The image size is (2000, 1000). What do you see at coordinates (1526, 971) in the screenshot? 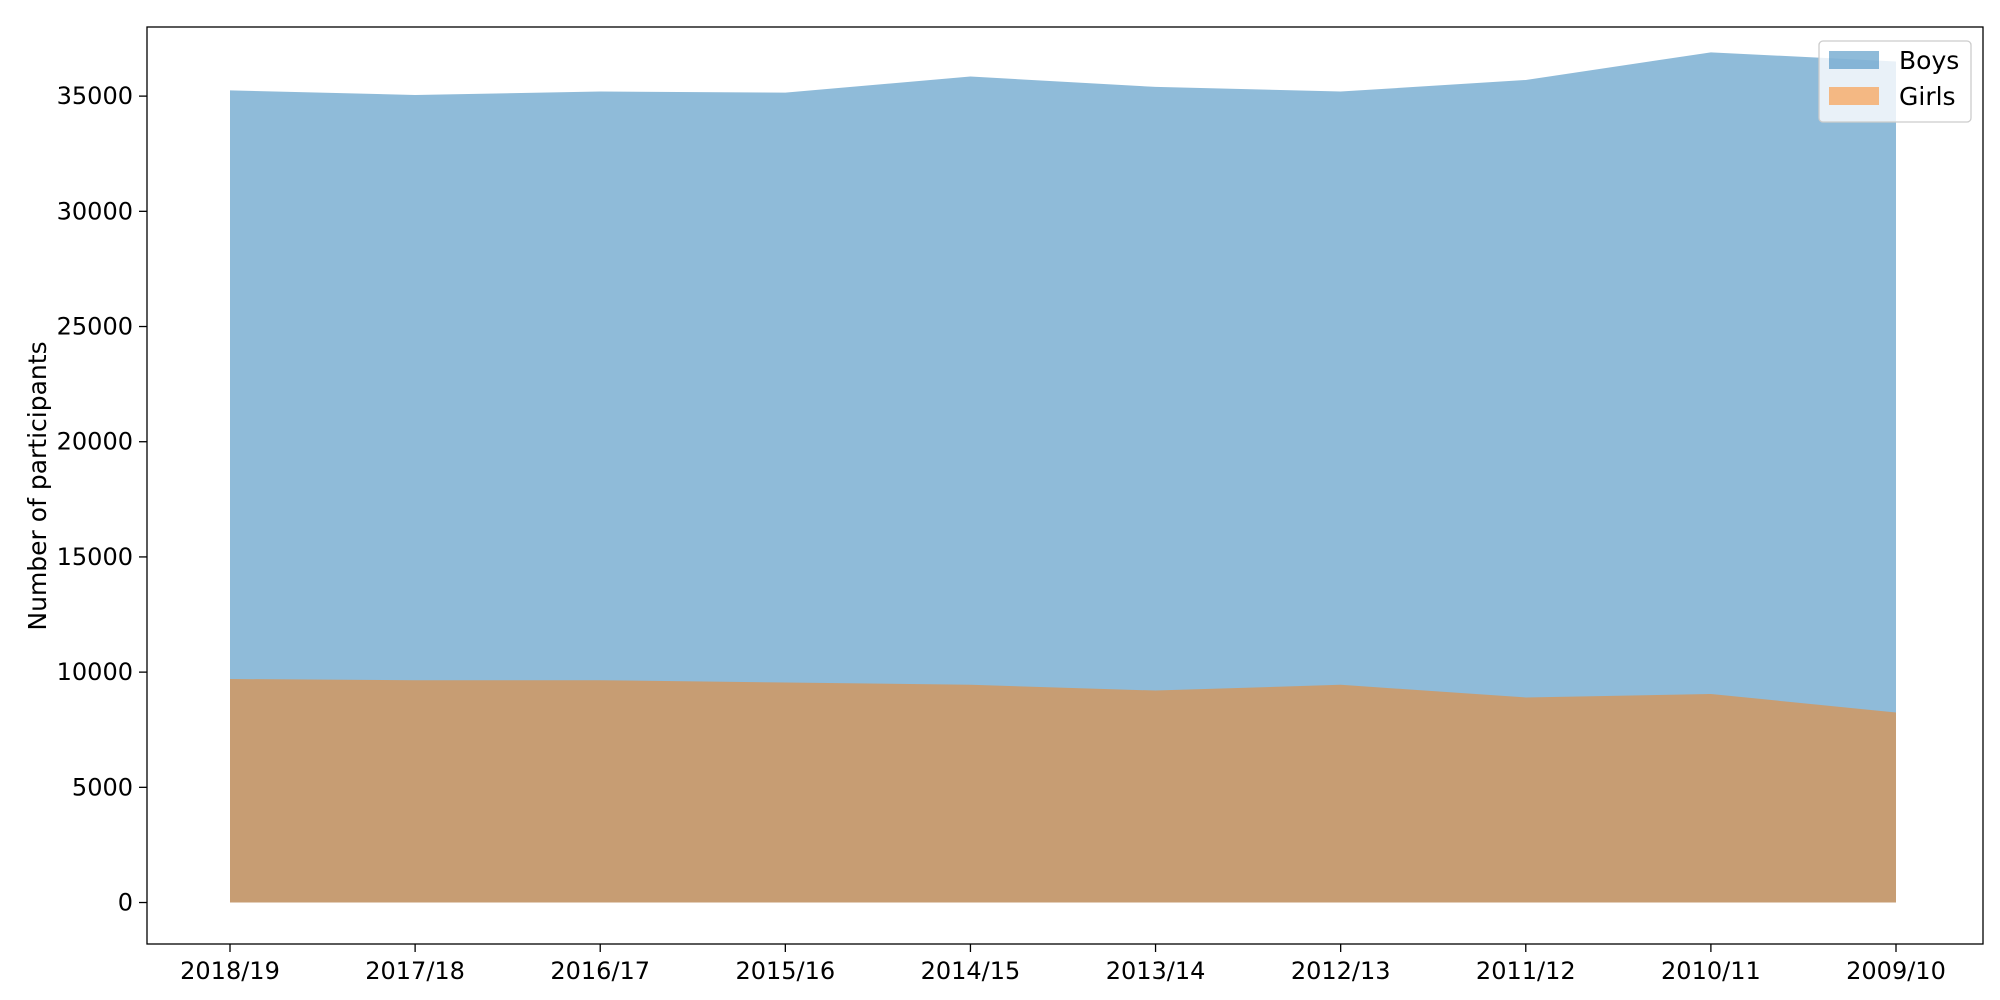
I see `x-tick-label: 2011/12` at bounding box center [1526, 971].